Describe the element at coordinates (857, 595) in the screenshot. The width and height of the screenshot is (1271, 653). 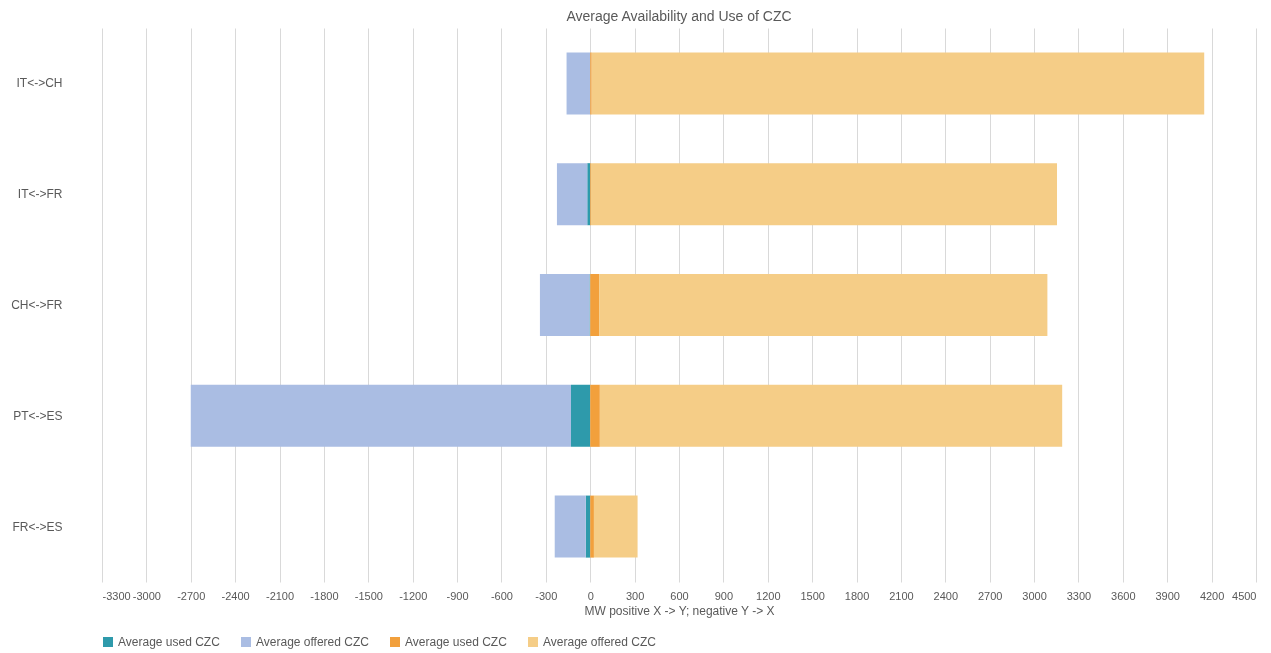
I see `x-tick-label: 1800` at that location.